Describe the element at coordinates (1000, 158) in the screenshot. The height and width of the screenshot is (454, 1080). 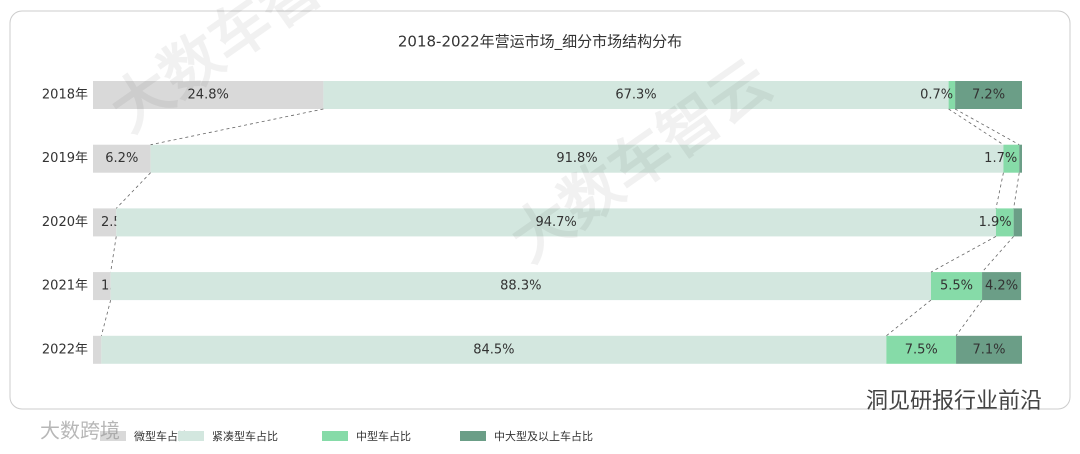
I see `data-label: 1.7%` at that location.